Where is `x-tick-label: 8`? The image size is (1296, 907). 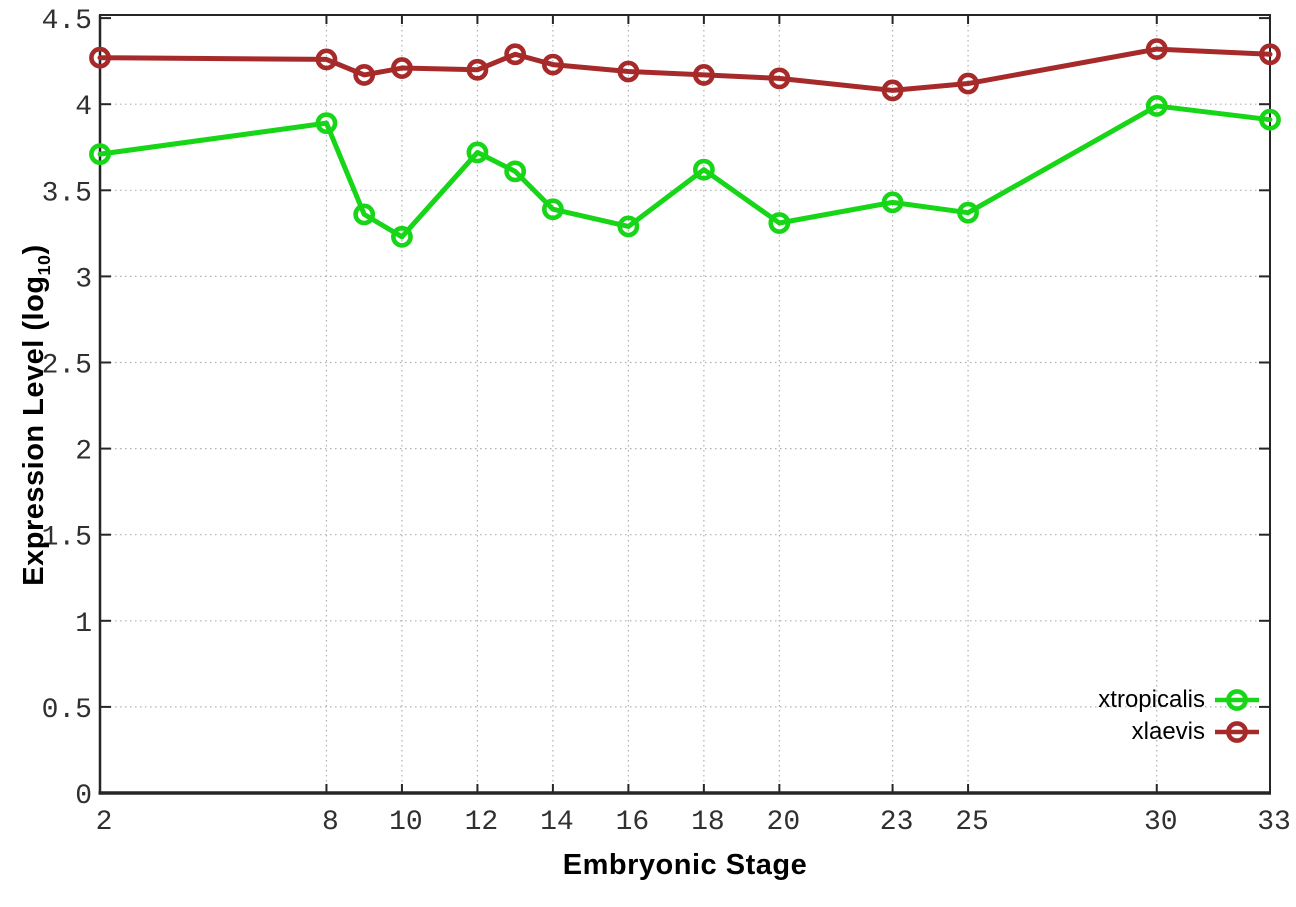
x-tick-label: 8 is located at coordinates (330, 822).